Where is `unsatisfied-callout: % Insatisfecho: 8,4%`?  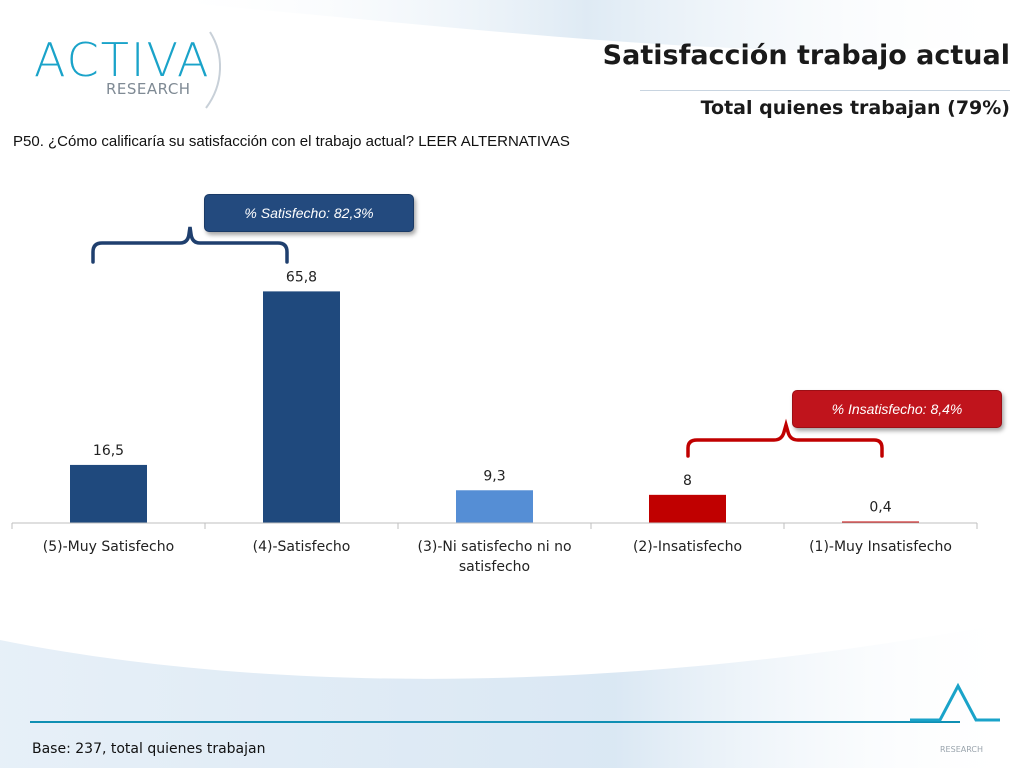 unsatisfied-callout: % Insatisfecho: 8,4% is located at coordinates (897, 409).